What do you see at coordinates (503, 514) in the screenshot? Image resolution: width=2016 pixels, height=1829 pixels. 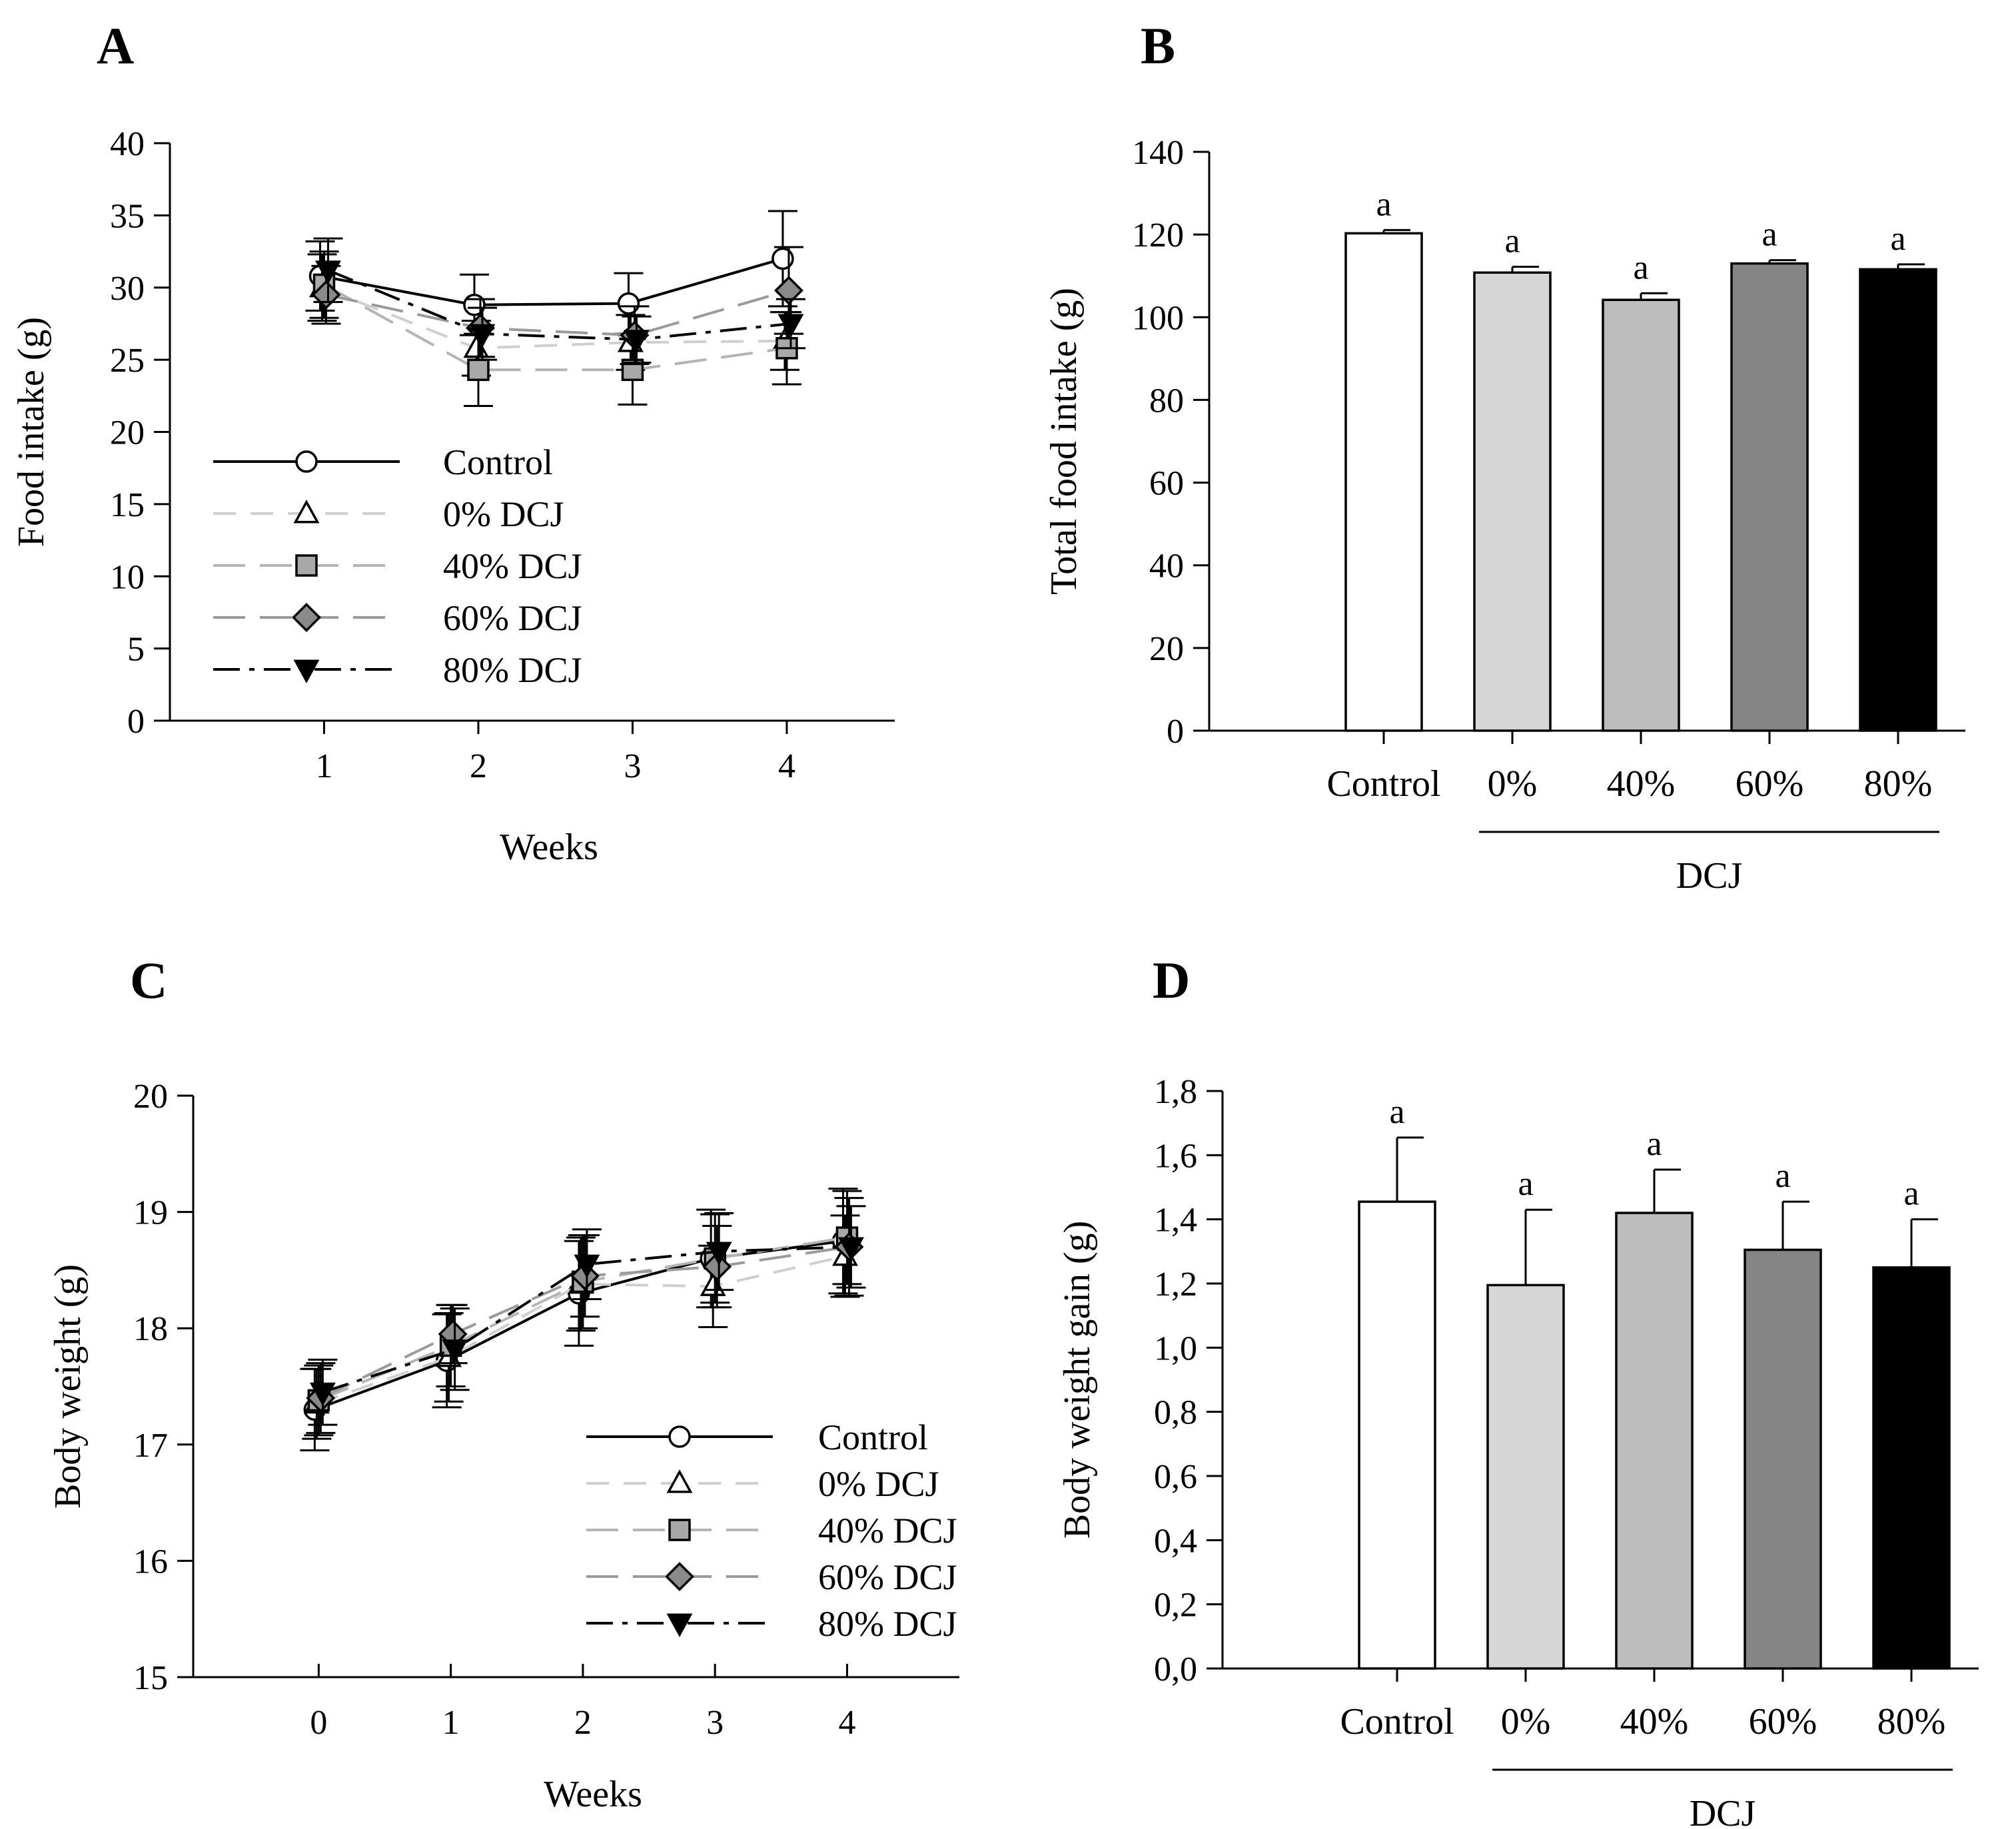 I see `legend-label: 0% DCJ` at bounding box center [503, 514].